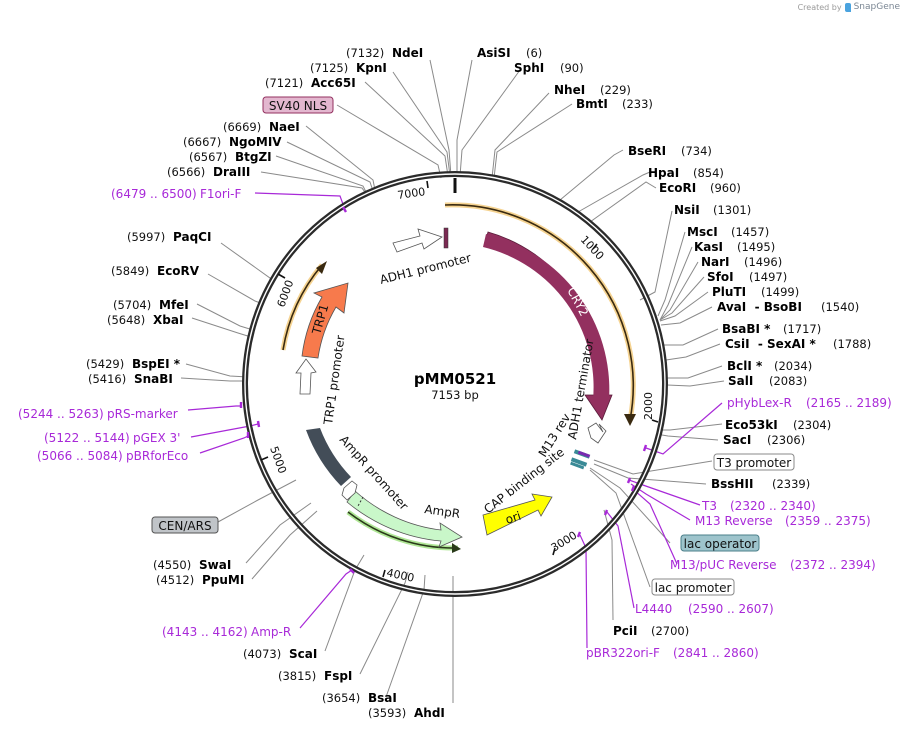  I want to click on svg-text: (2083), so click(788, 381).